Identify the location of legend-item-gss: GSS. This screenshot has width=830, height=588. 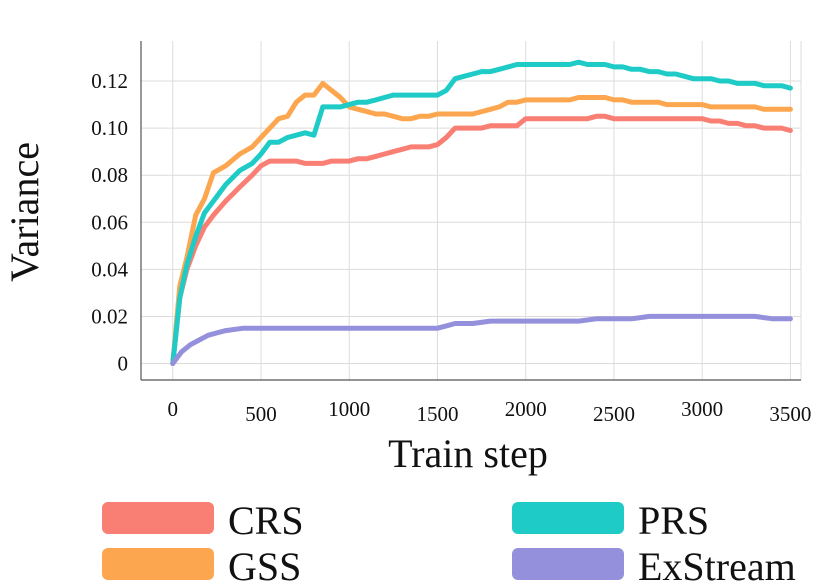
(201, 566).